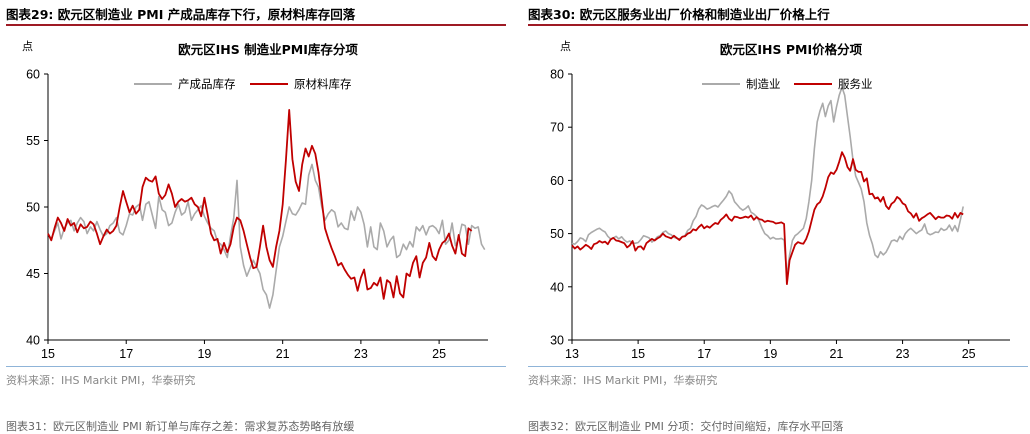 The width and height of the screenshot is (1030, 434). I want to click on chart-title: 欧元区IHS 制造业PMI库存分项, so click(268, 49).